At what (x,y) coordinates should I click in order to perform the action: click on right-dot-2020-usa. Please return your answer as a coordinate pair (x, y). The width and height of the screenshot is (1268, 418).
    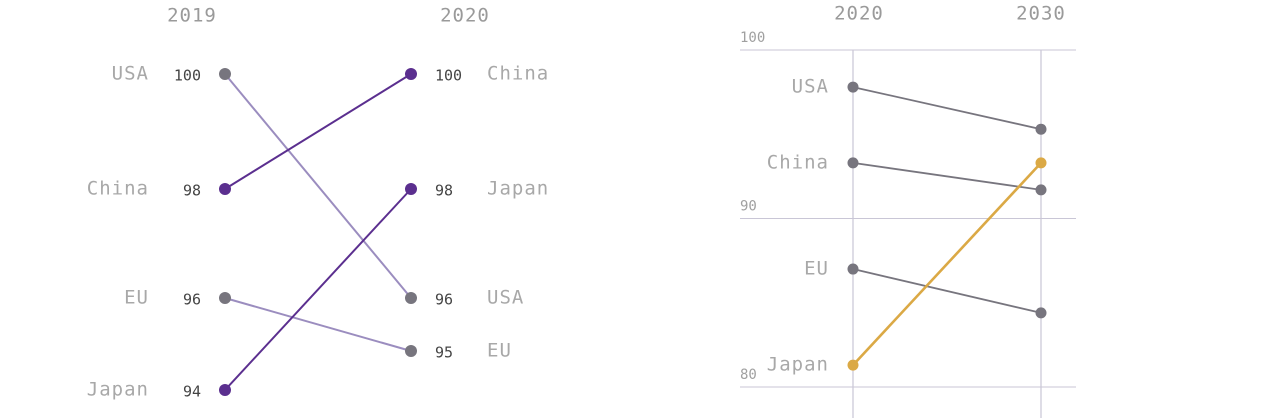
    Looking at the image, I should click on (853, 87).